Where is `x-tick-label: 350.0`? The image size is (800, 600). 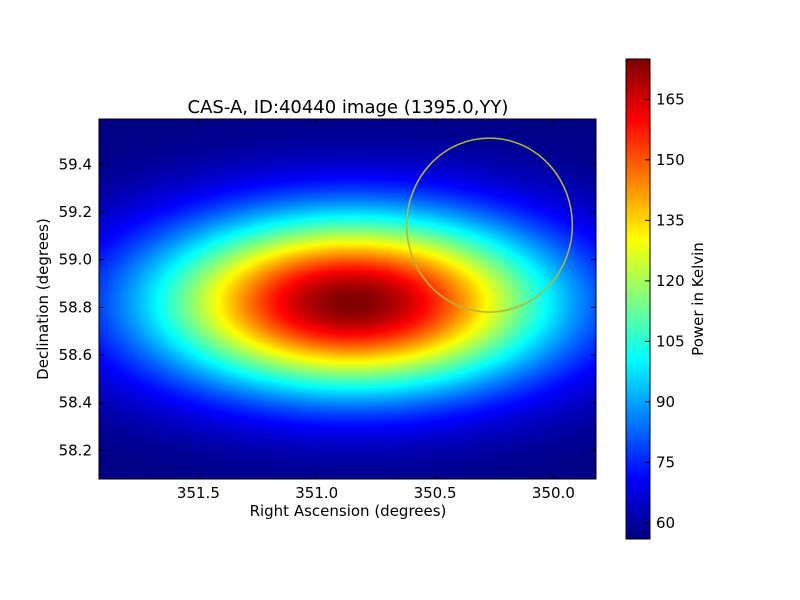
x-tick-label: 350.0 is located at coordinates (553, 493).